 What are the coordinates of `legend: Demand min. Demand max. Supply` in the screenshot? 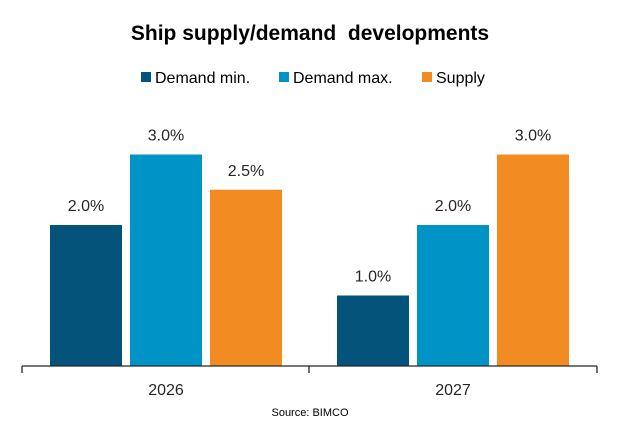 It's located at (313, 78).